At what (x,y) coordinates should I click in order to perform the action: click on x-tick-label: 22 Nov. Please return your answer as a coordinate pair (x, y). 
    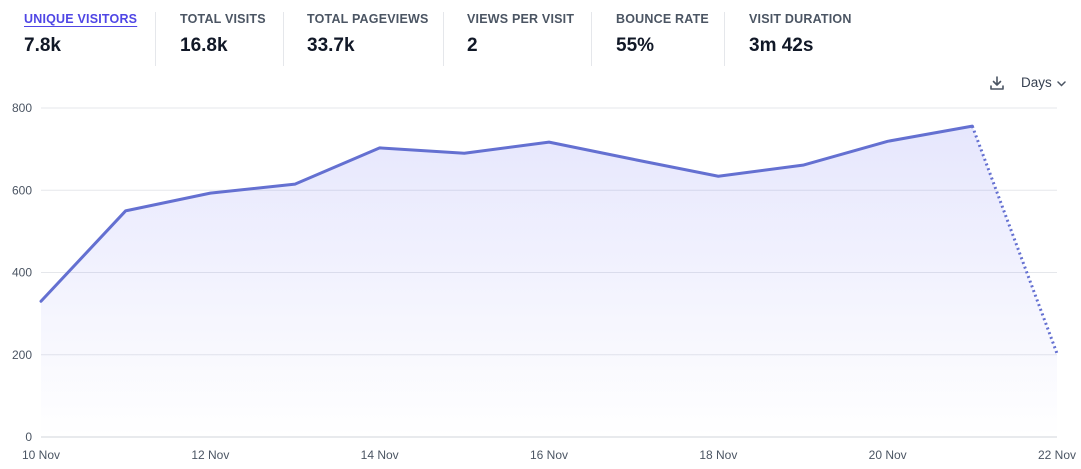
    Looking at the image, I should click on (1057, 455).